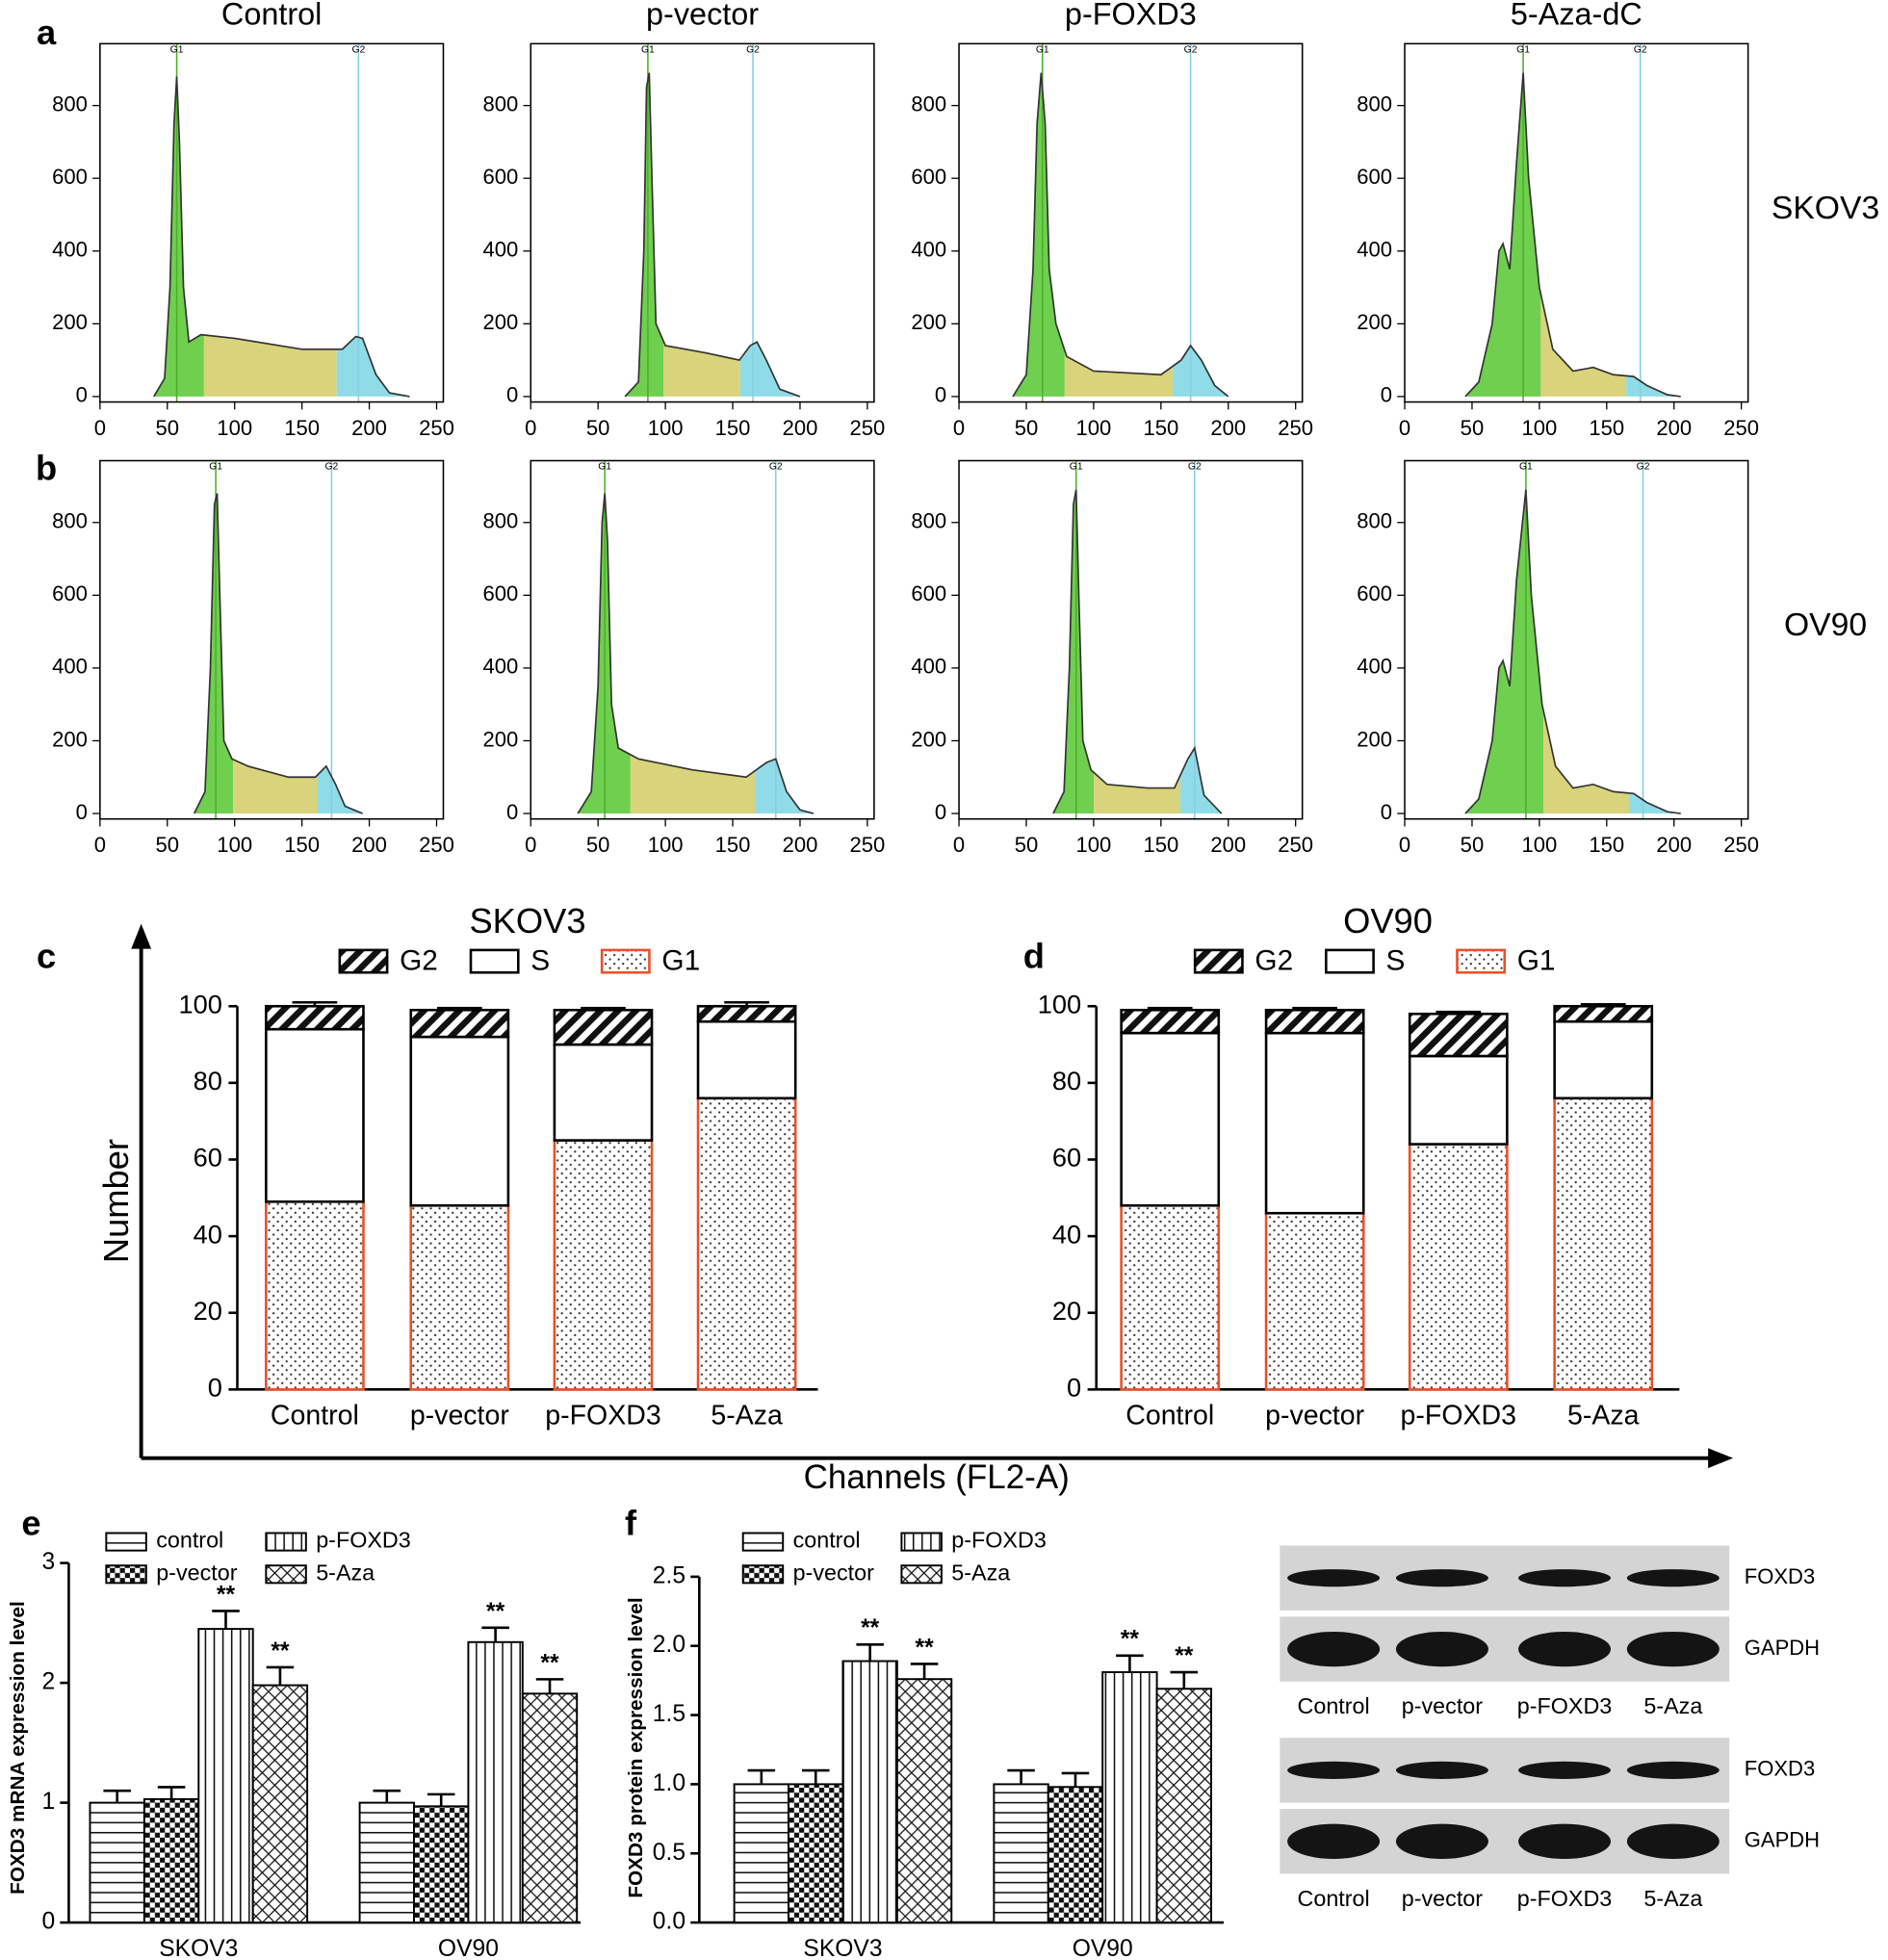 This screenshot has width=1888, height=1960. What do you see at coordinates (1780, 1769) in the screenshot?
I see `blot-row-label: FOXD3` at bounding box center [1780, 1769].